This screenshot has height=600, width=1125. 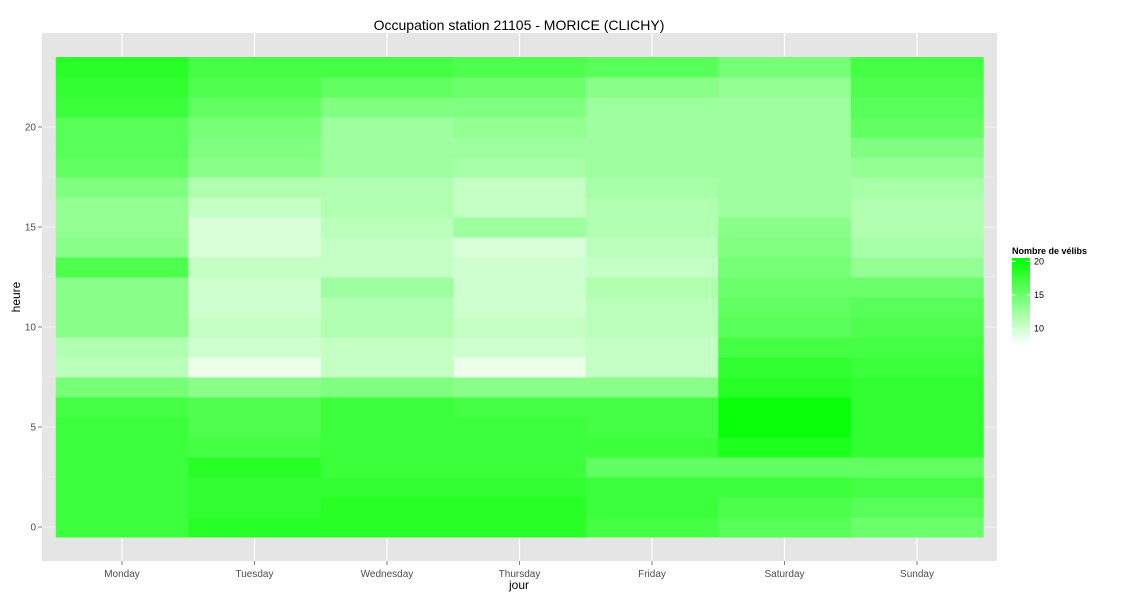 I want to click on legend-break-label: 10, so click(x=1039, y=328).